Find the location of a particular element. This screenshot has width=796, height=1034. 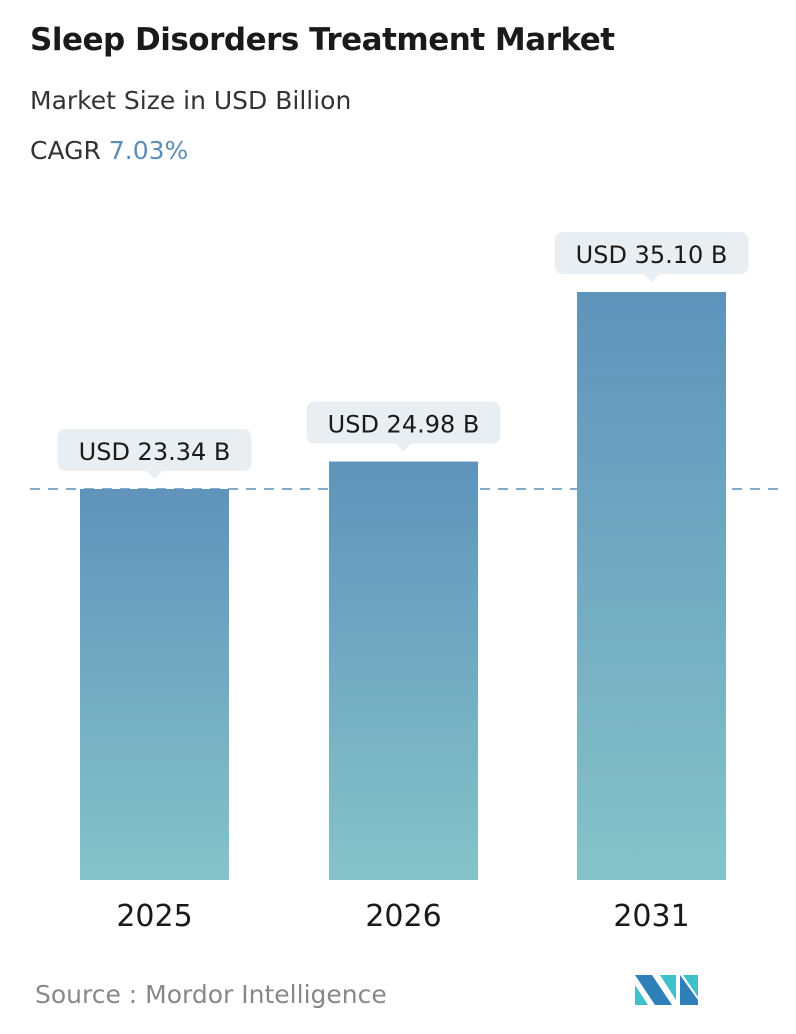

source-text: Source : Mordor Intelligence is located at coordinates (211, 994).